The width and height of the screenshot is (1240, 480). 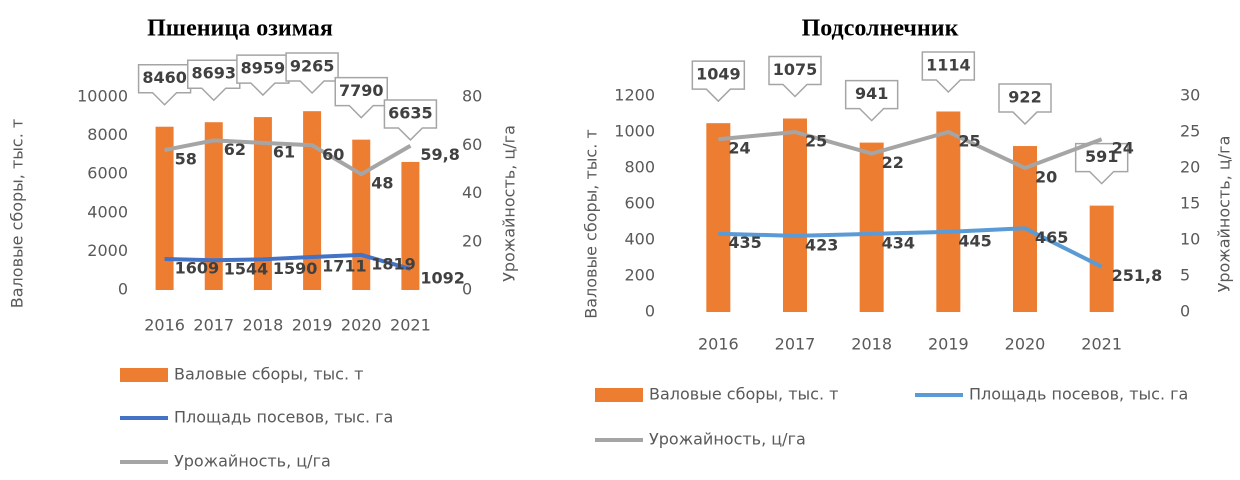 I want to click on y2-tick-label: 5, so click(x=1185, y=275).